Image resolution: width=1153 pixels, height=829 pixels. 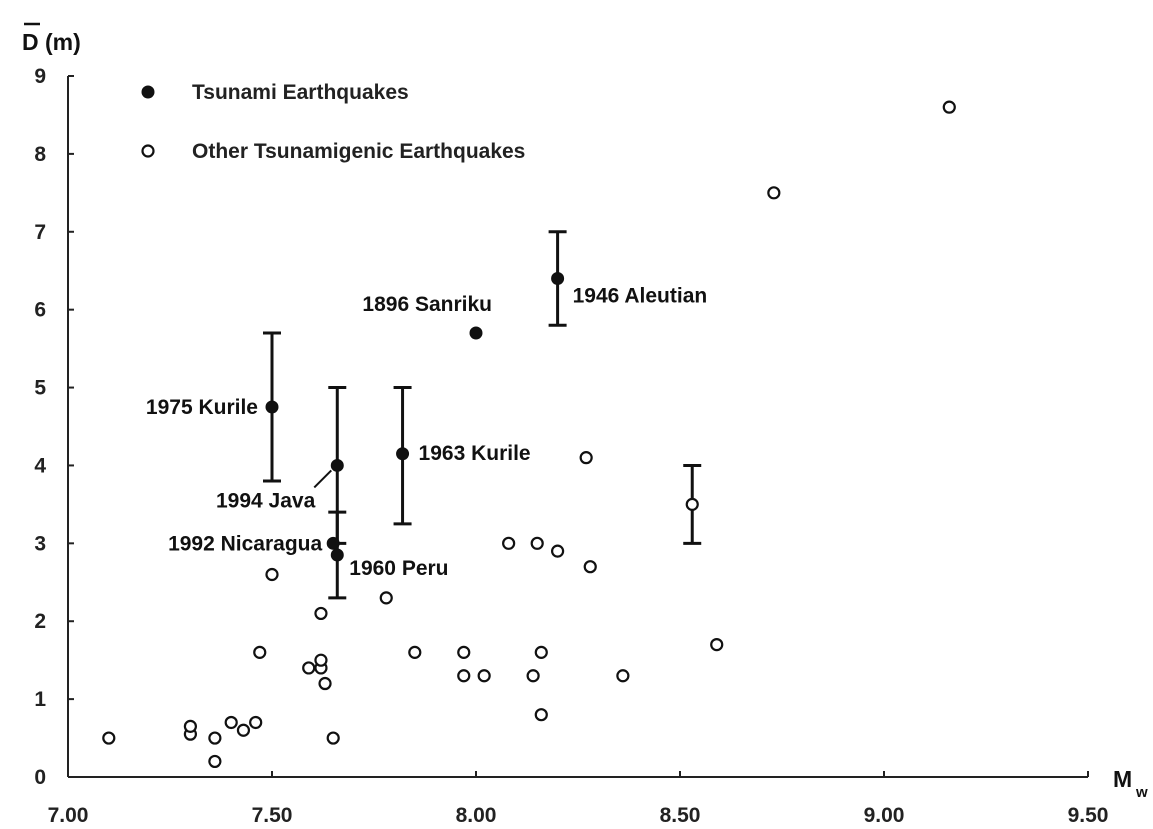 What do you see at coordinates (148, 92) in the screenshot?
I see `legend-marker-filled` at bounding box center [148, 92].